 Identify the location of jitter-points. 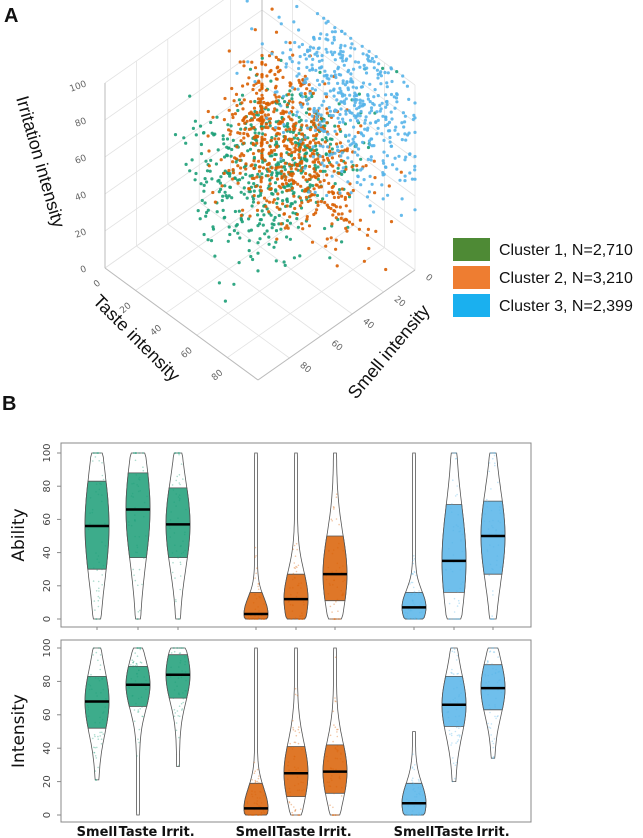
(178, 707).